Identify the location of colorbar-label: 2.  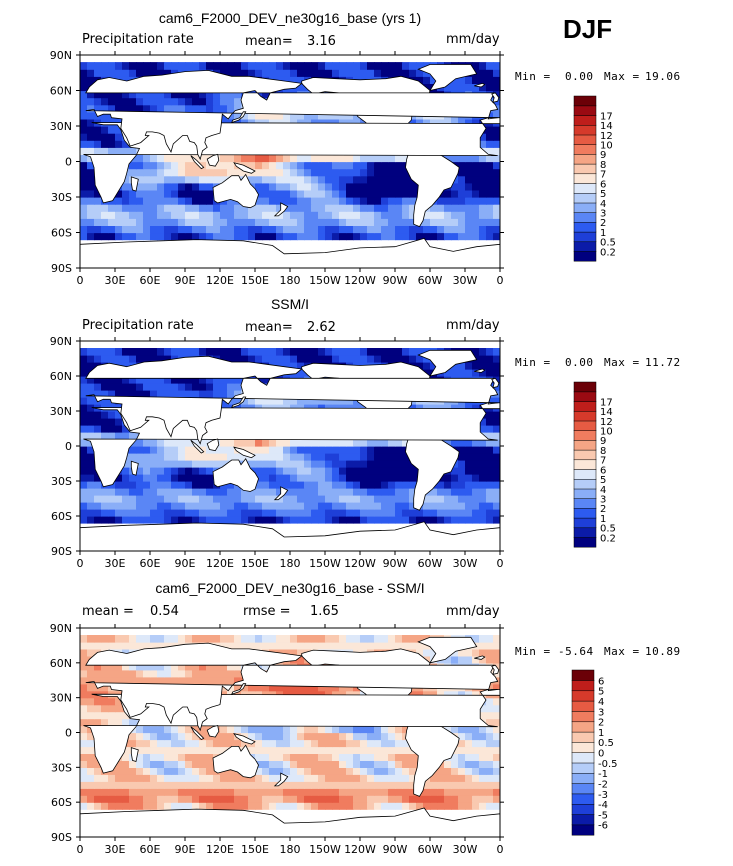
(601, 723).